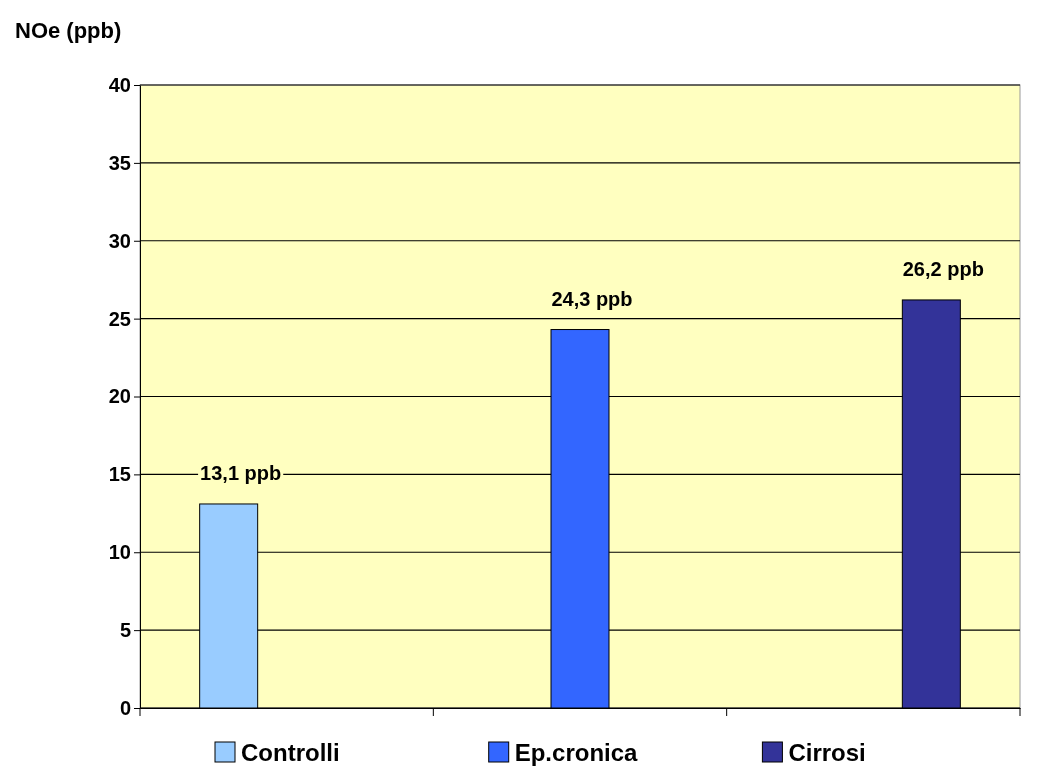 The height and width of the screenshot is (772, 1050). Describe the element at coordinates (119, 474) in the screenshot. I see `y-tick-label: 15` at that location.